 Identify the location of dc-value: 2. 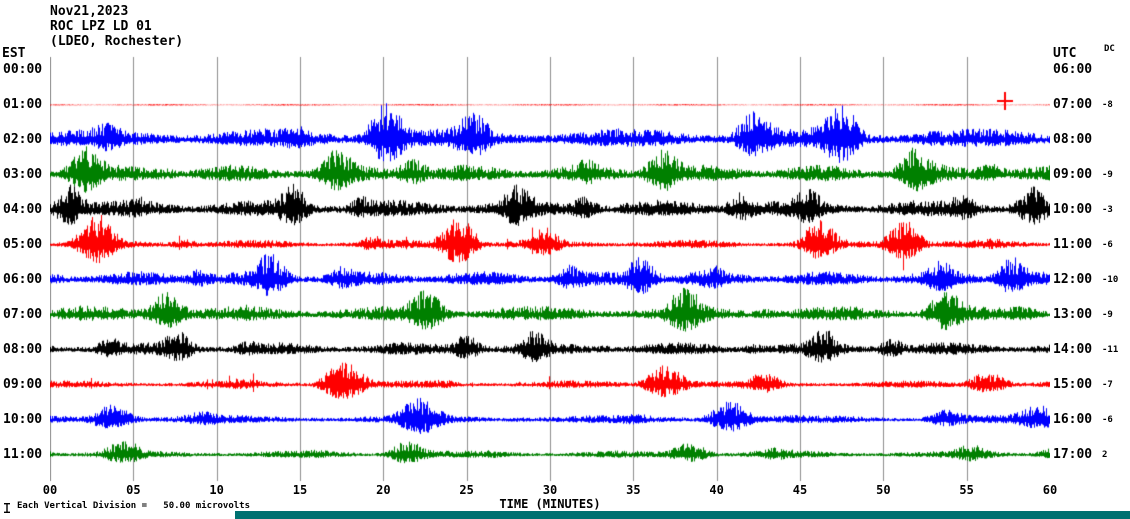
(1105, 455).